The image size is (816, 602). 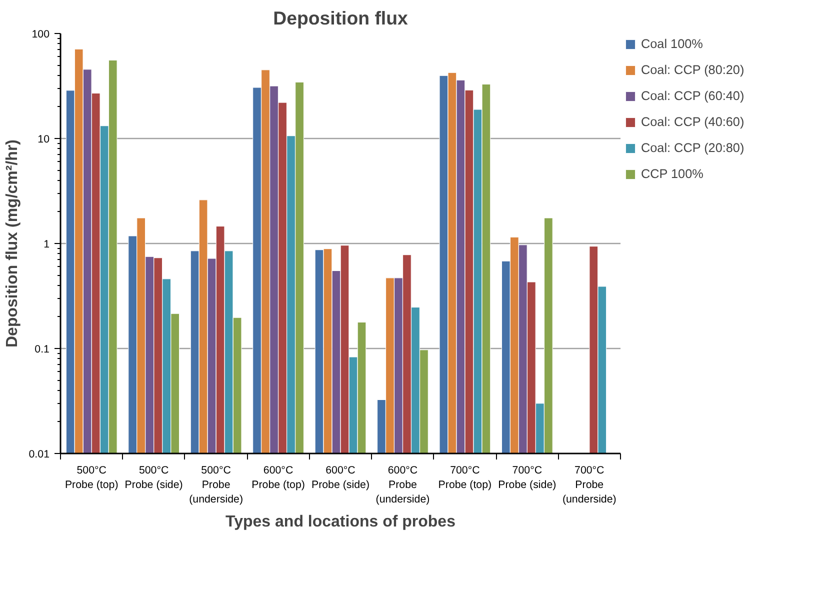 What do you see at coordinates (153, 477) in the screenshot?
I see `x-tick-label: 500°C Probe (side)` at bounding box center [153, 477].